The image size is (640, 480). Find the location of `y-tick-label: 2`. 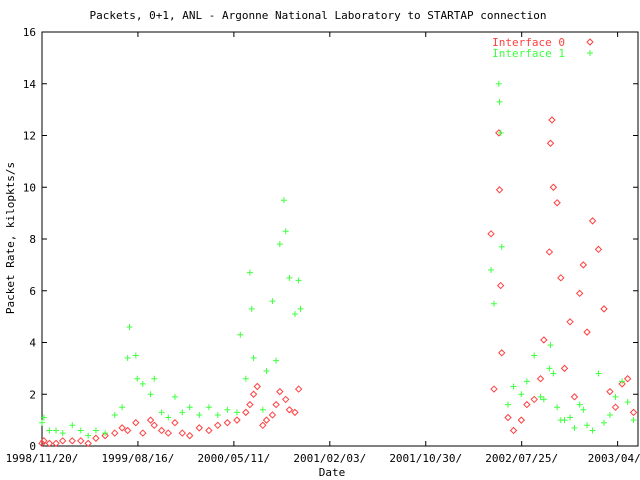

y-tick-label: 2 is located at coordinates (32, 394).